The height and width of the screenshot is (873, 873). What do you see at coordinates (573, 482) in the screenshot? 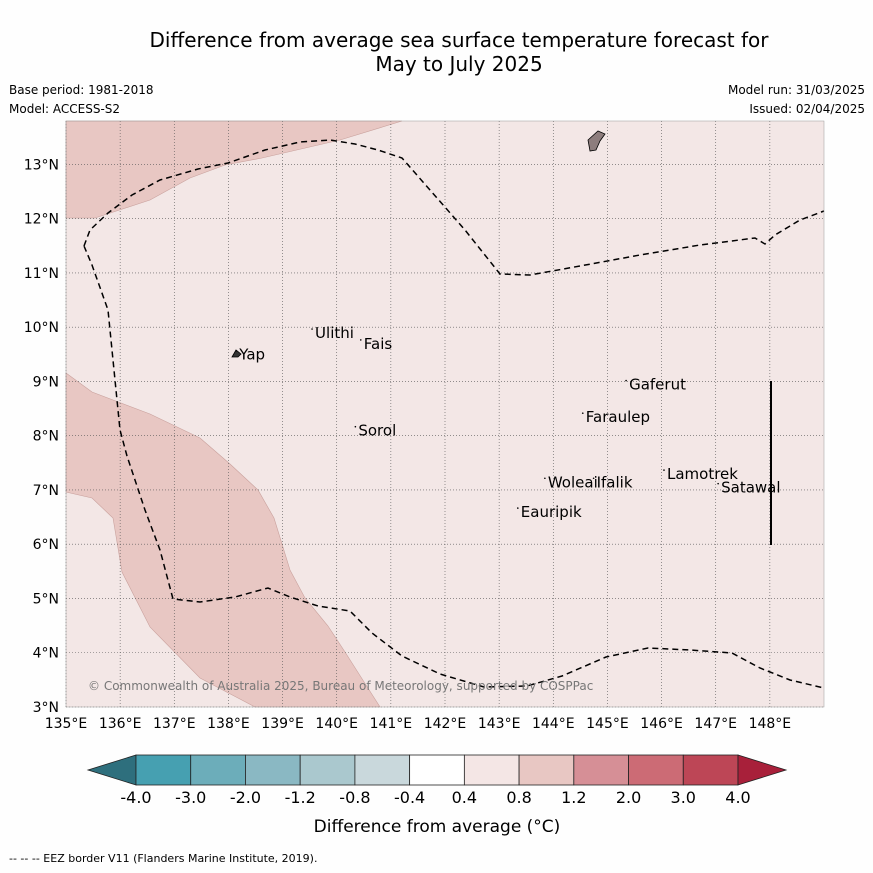
I see `place-label: Woleai` at bounding box center [573, 482].